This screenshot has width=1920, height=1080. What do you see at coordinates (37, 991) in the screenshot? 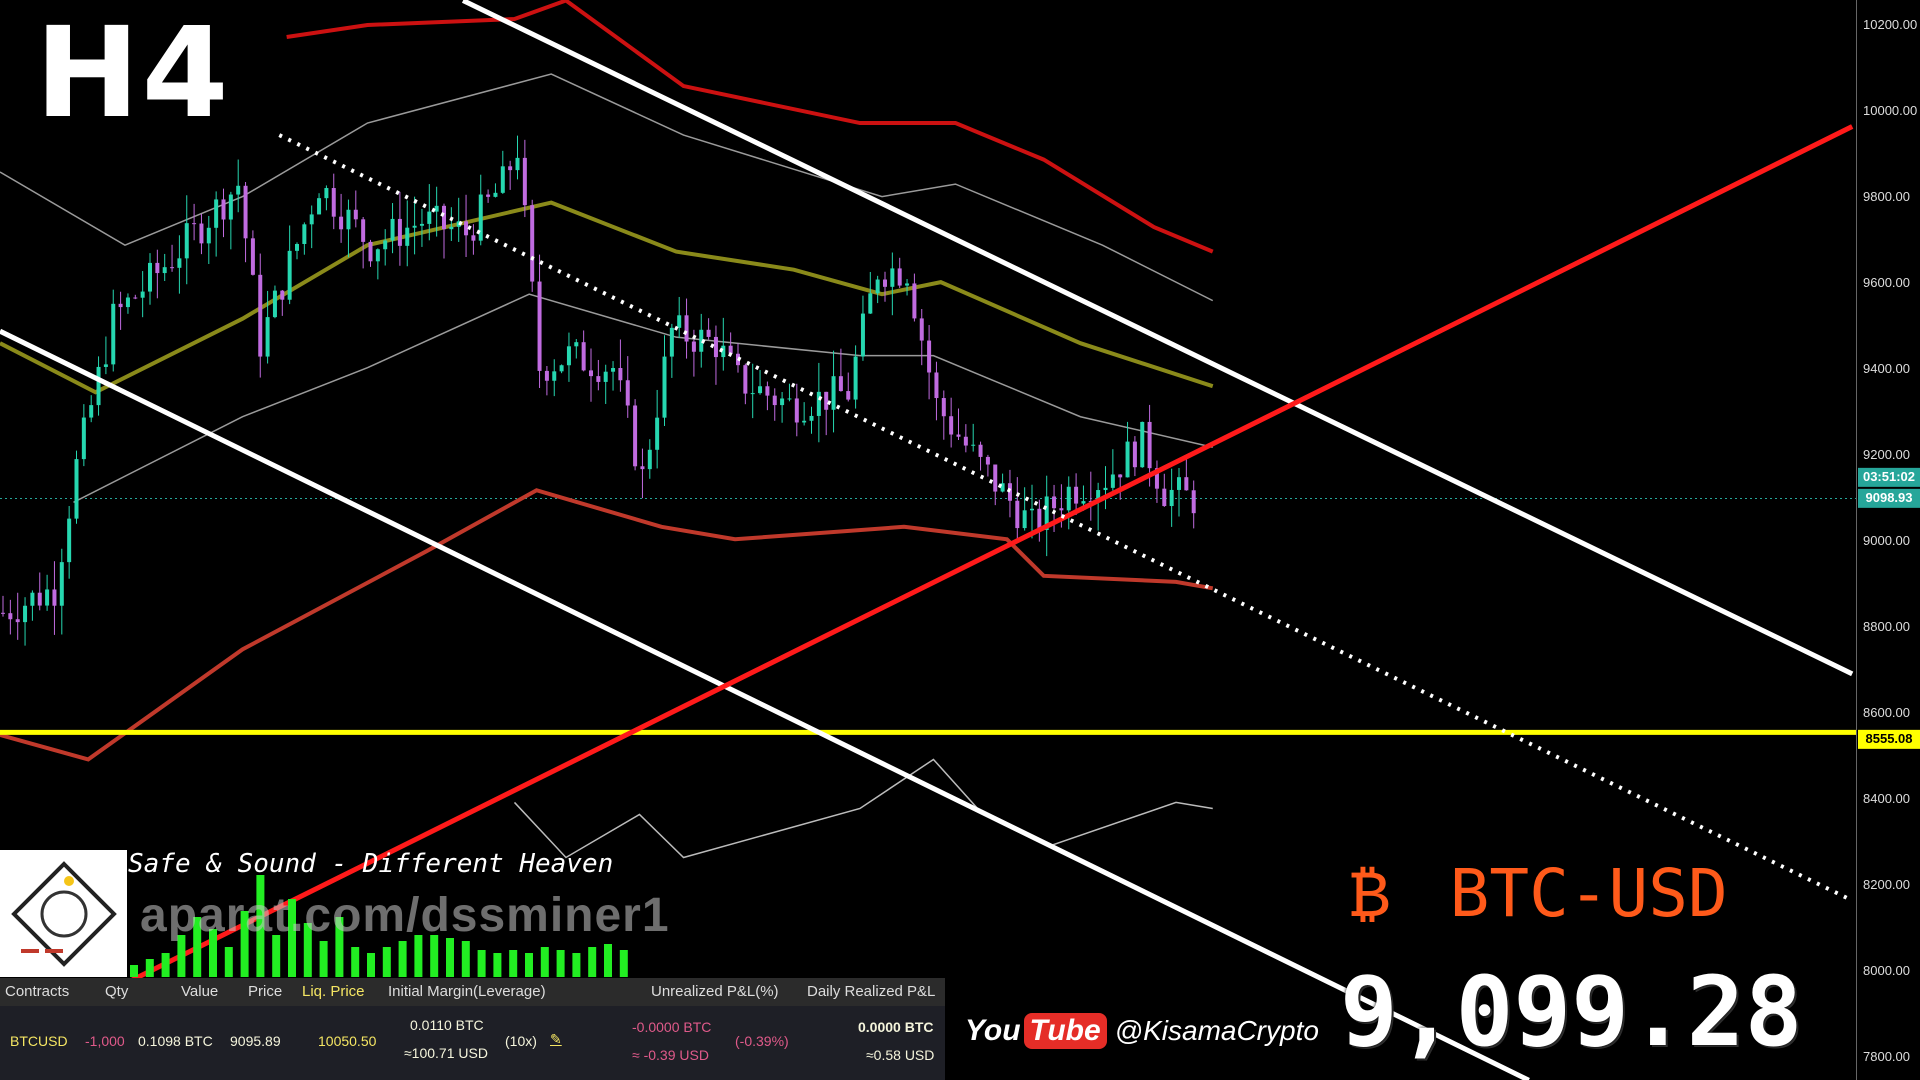
I see `header-contracts: Contracts` at bounding box center [37, 991].